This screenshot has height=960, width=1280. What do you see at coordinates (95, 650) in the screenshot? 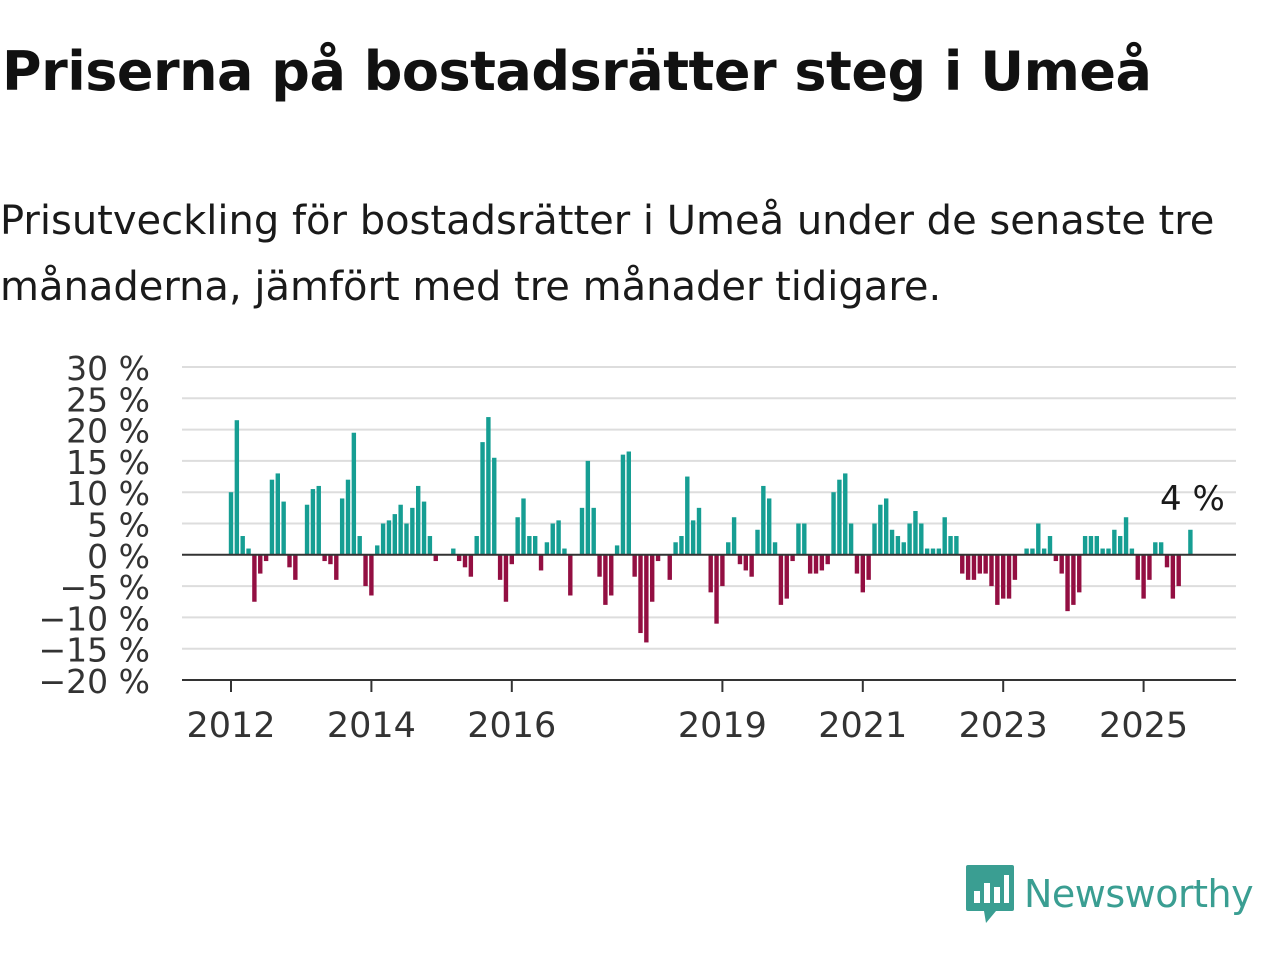
I see `y-tick-label: −15 %` at bounding box center [95, 650].